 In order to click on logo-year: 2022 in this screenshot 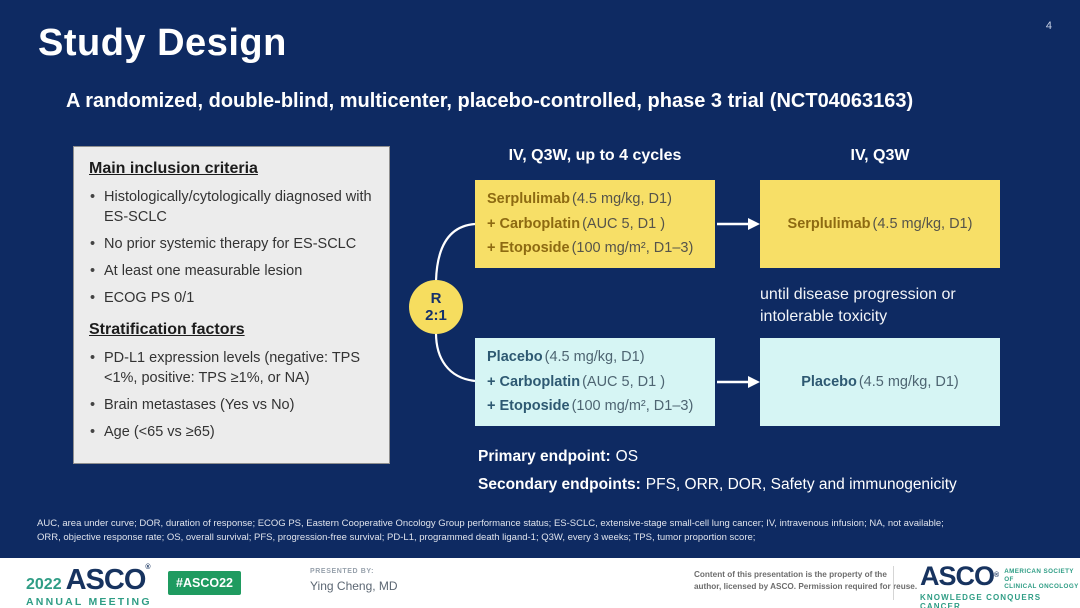, I will do `click(44, 584)`.